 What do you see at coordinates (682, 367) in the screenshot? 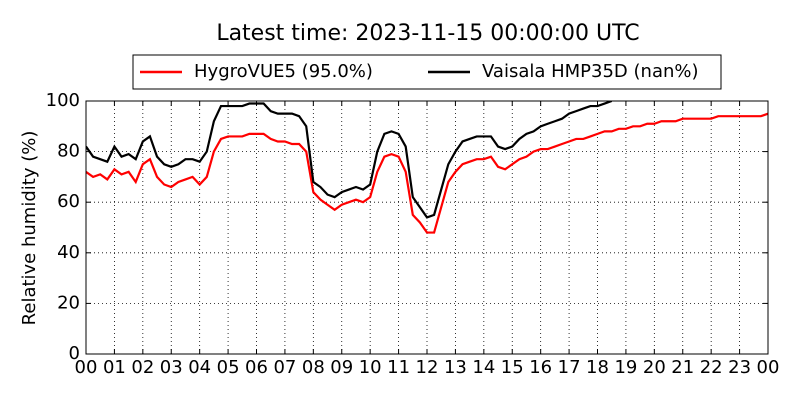
I see `x-tick-label: 21` at bounding box center [682, 367].